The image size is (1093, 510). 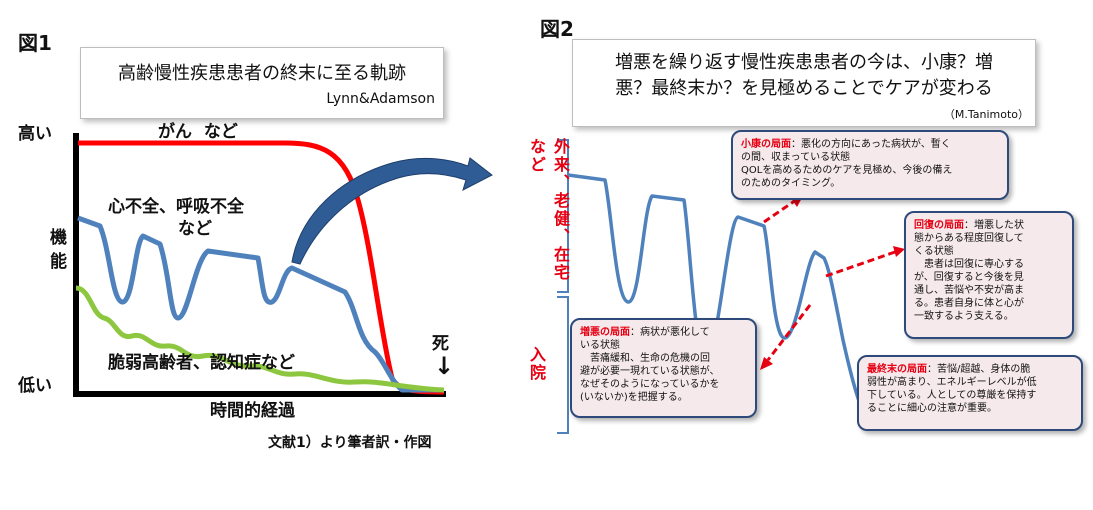 What do you see at coordinates (899, 251) in the screenshot?
I see `recovery-pointer-head` at bounding box center [899, 251].